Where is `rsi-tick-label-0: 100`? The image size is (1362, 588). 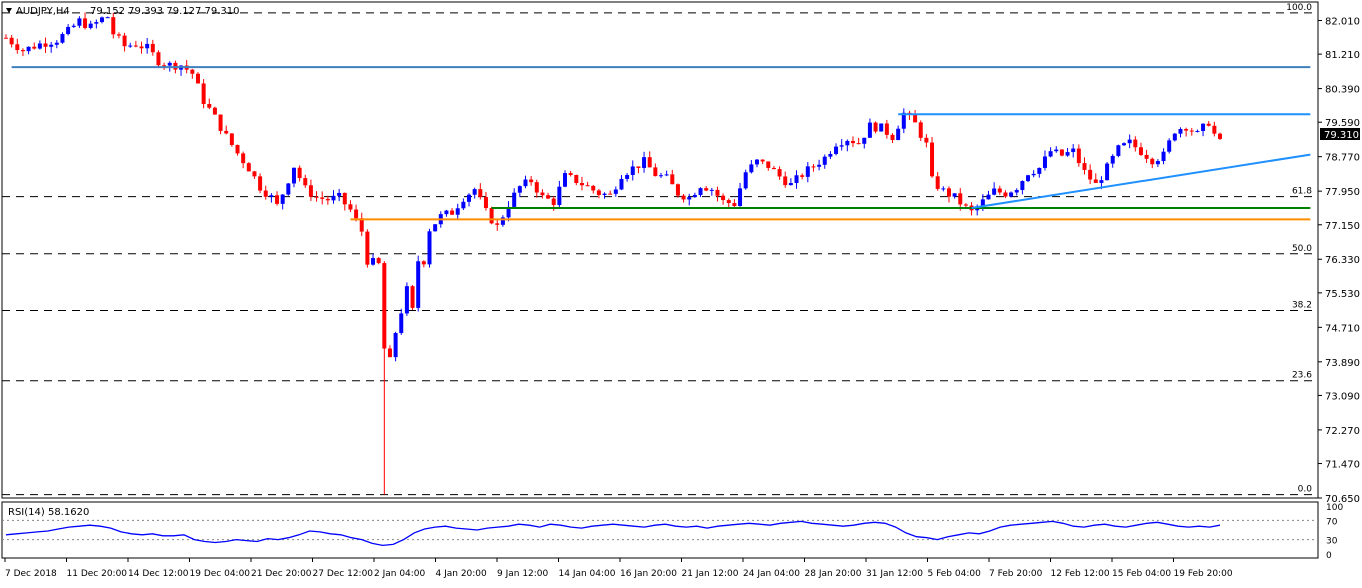 rsi-tick-label-0: 100 is located at coordinates (1334, 508).